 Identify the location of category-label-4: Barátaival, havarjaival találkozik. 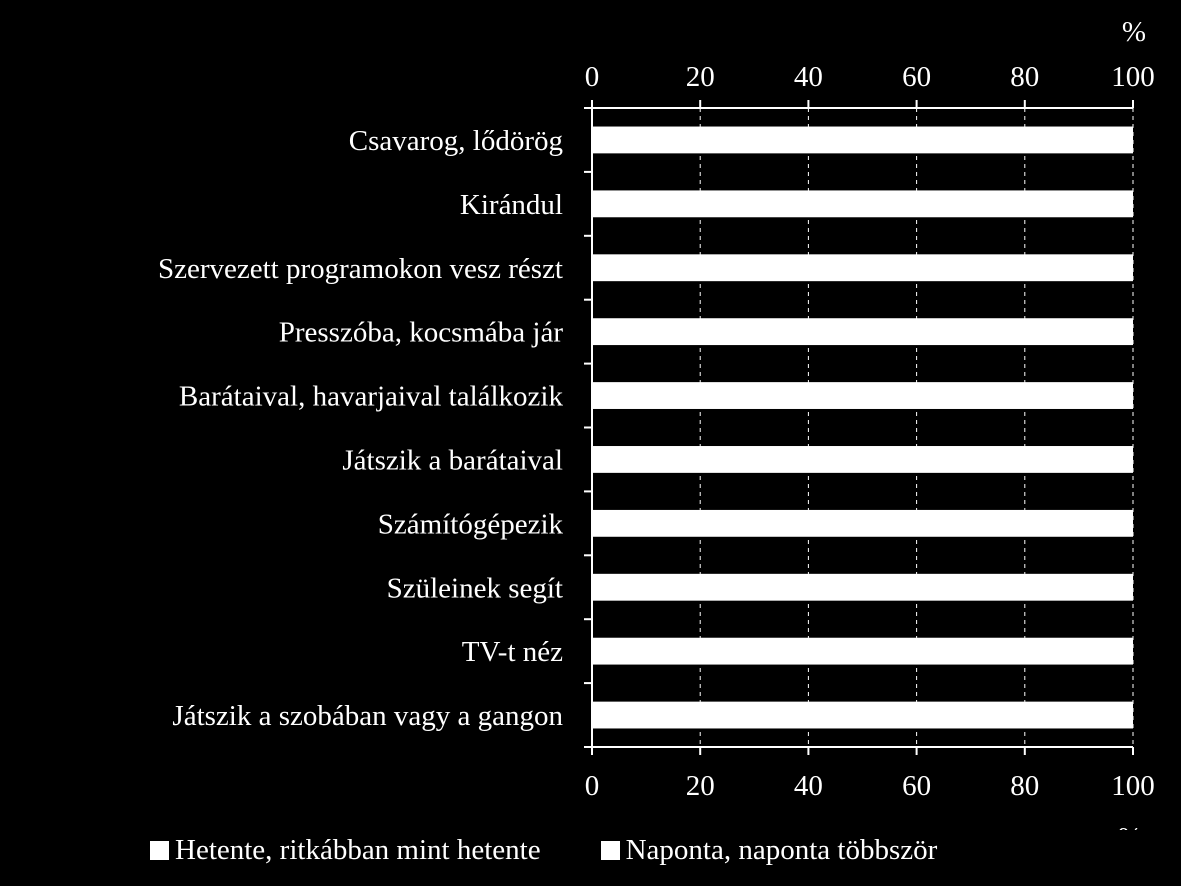
(371, 397).